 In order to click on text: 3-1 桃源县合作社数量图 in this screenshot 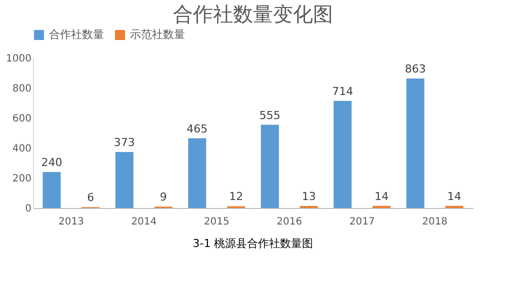, I will do `click(253, 243)`.